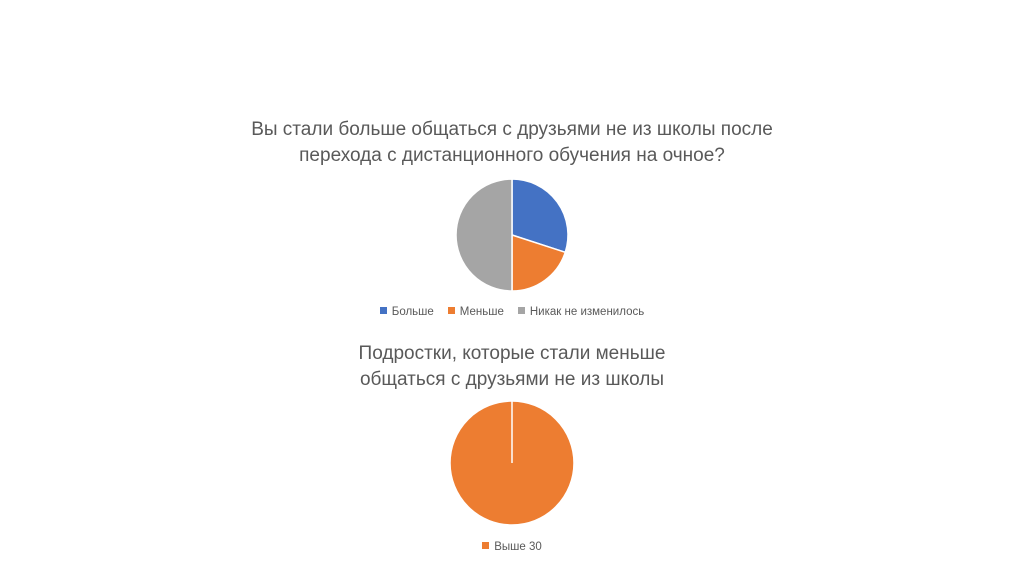 This screenshot has width=1024, height=574. I want to click on legend-item: Больше, so click(406, 312).